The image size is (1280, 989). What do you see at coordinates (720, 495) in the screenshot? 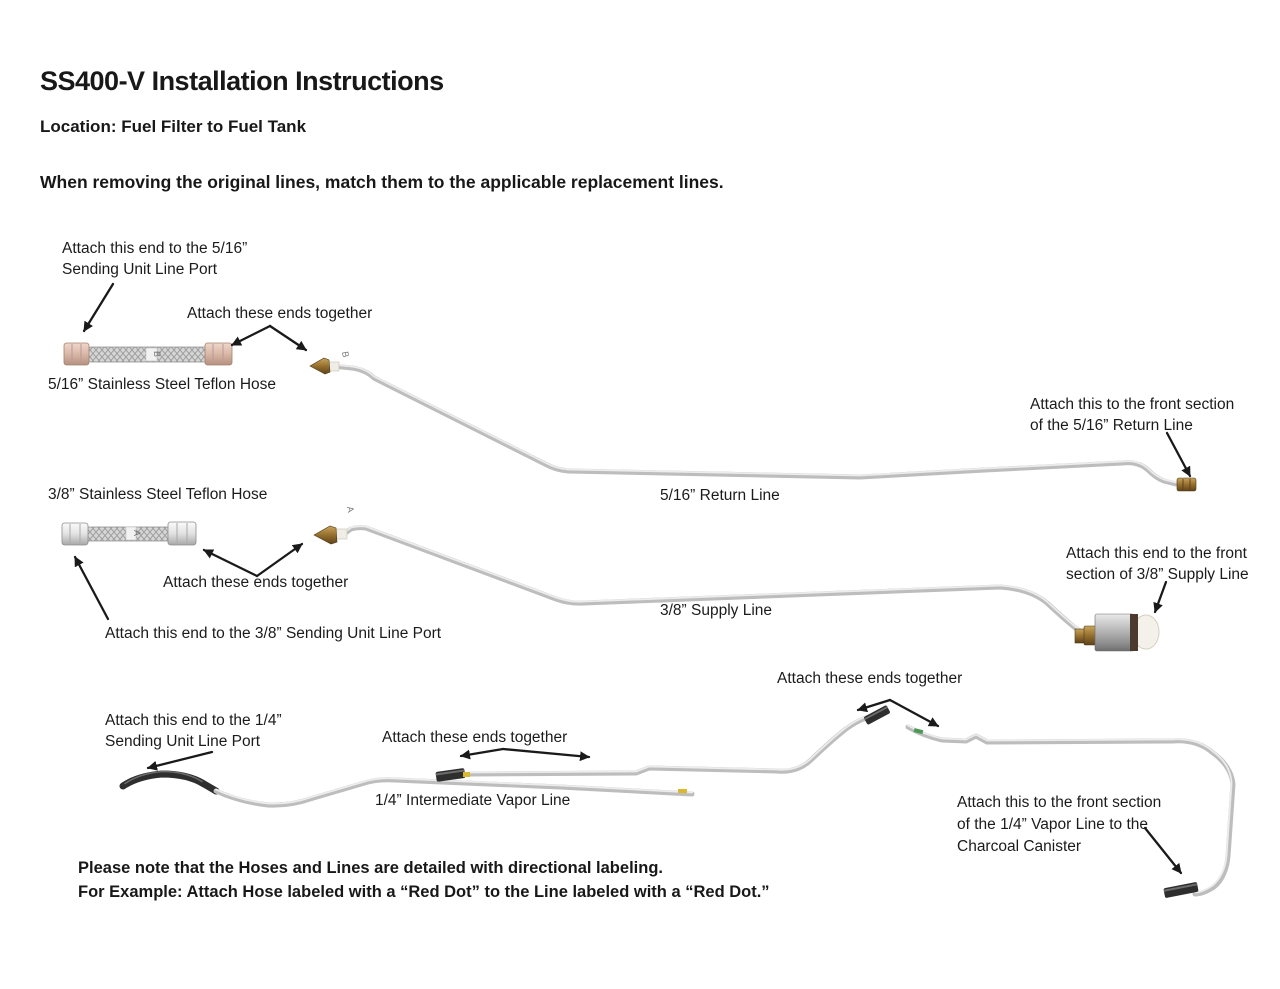
I see `label-return-line: 5/16” Return Line` at bounding box center [720, 495].